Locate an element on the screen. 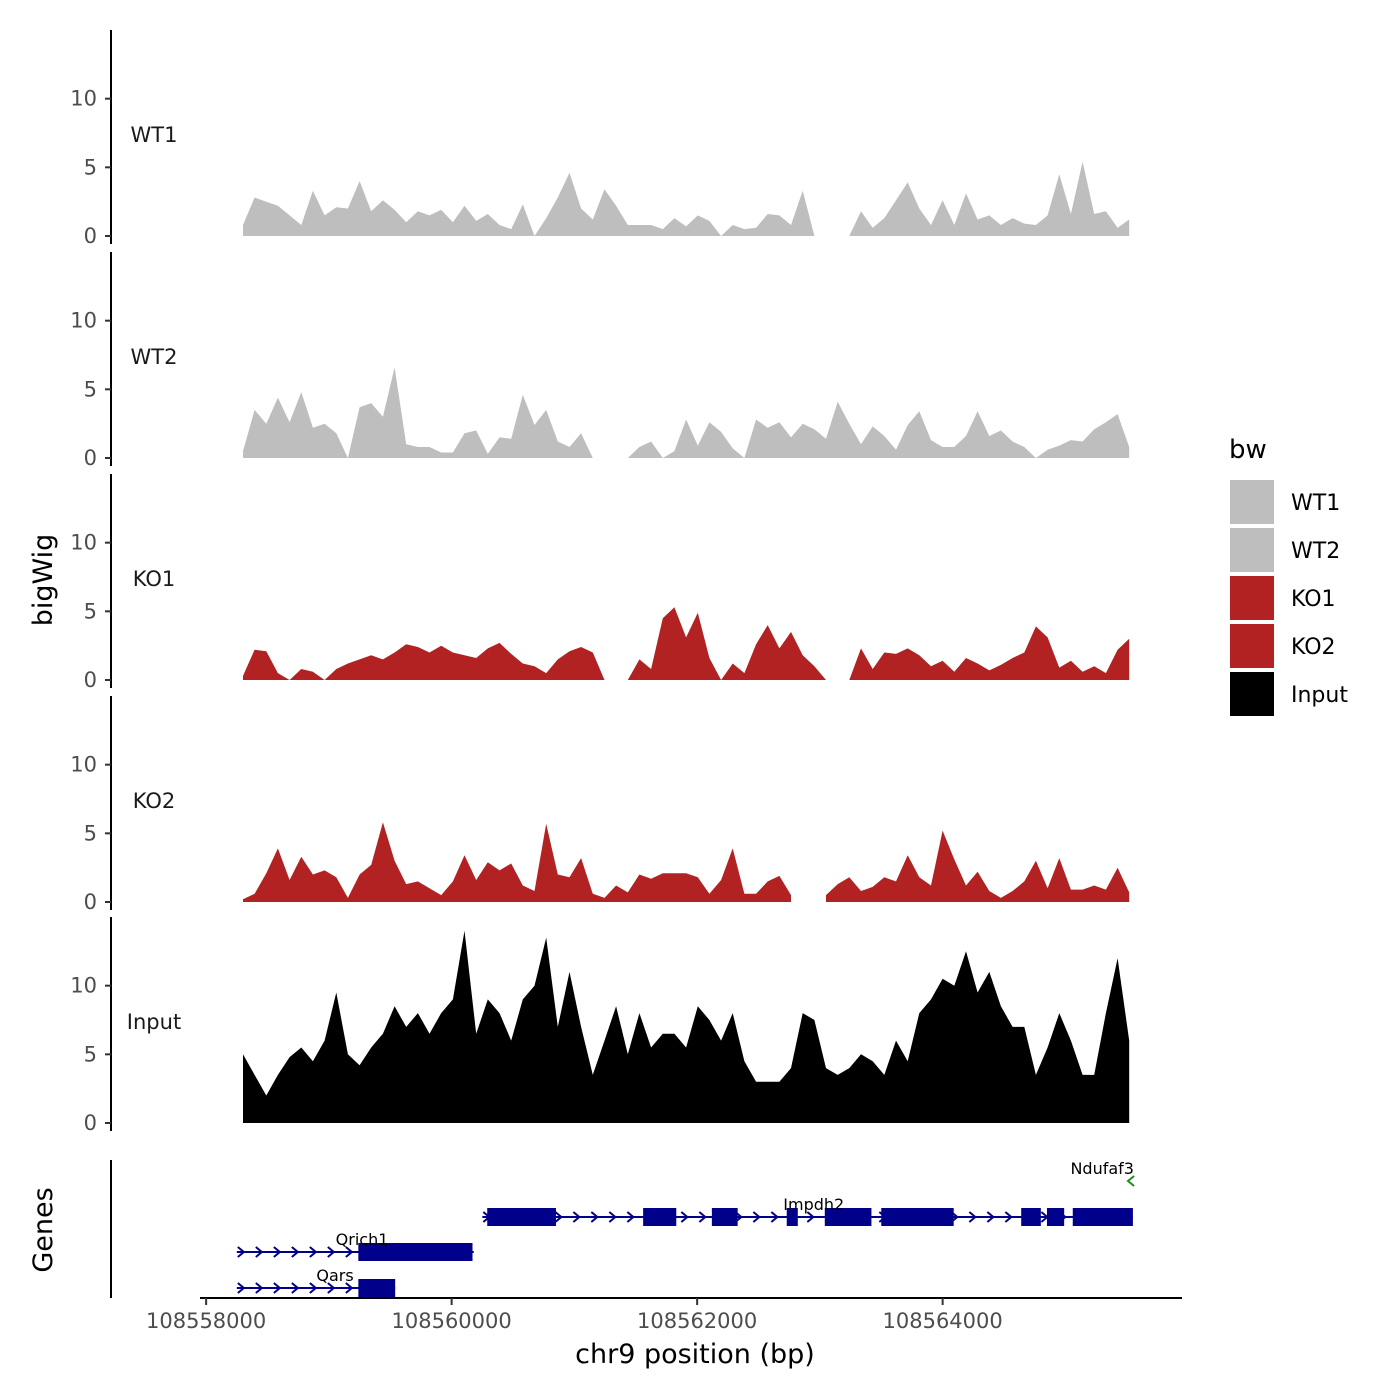 This screenshot has width=1400, height=1400. x-axis: 108558000 108560000 108562000 108564000 is located at coordinates (664, 1315).